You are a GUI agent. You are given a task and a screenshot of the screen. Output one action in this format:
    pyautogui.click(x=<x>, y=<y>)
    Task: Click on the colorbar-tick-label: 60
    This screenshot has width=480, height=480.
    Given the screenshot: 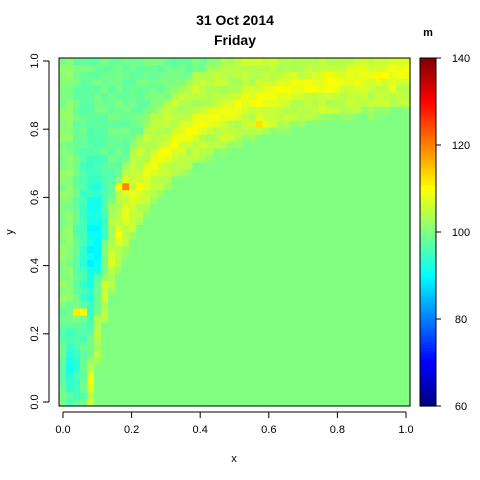 What is the action you would take?
    pyautogui.click(x=461, y=407)
    